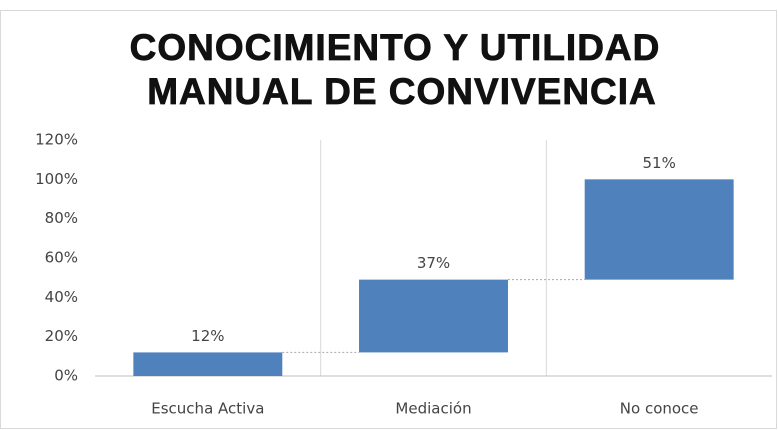 The height and width of the screenshot is (430, 778). I want to click on y-tick-label: 80%, so click(61, 218).